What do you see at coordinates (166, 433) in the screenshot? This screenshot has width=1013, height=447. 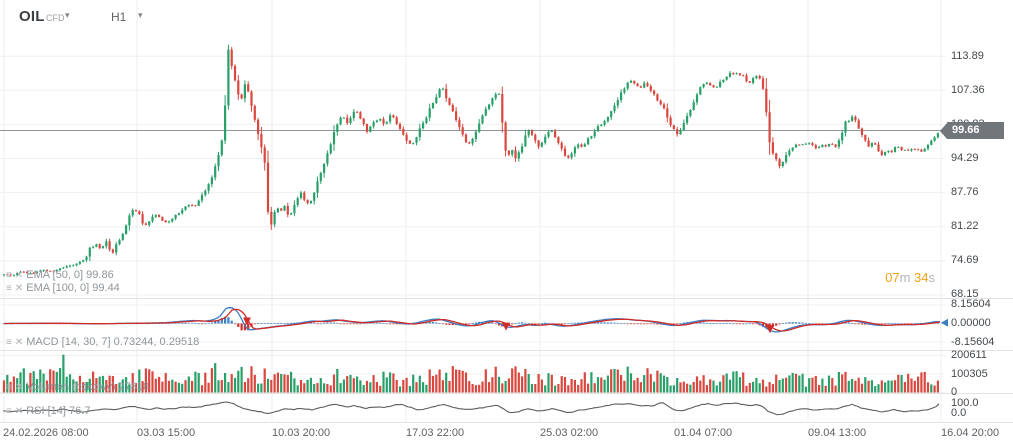 I see `time-axis-label: 03.03 15:00` at bounding box center [166, 433].